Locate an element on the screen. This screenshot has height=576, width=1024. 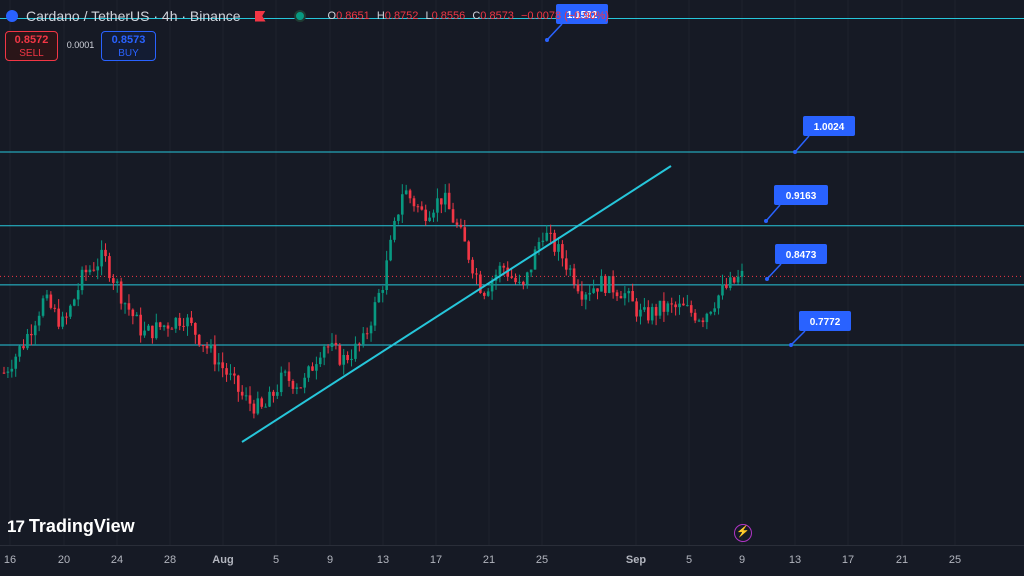
tradingview-mark-icon: 17 is located at coordinates (16, 526).